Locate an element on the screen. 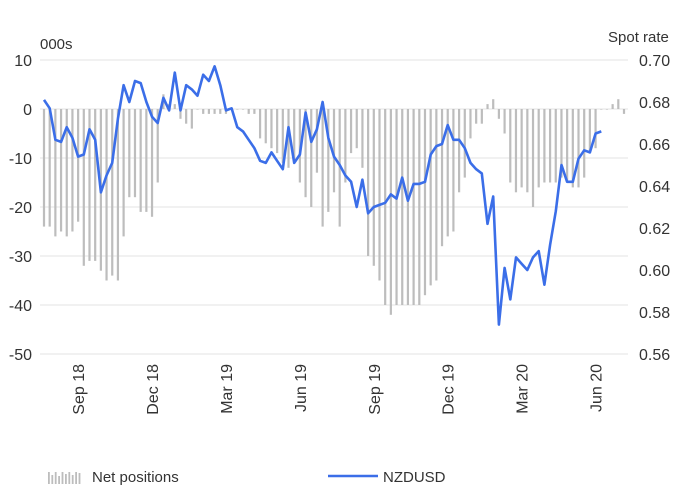 This screenshot has height=491, width=680. legend-net-positions-label: Net positions is located at coordinates (135, 477).